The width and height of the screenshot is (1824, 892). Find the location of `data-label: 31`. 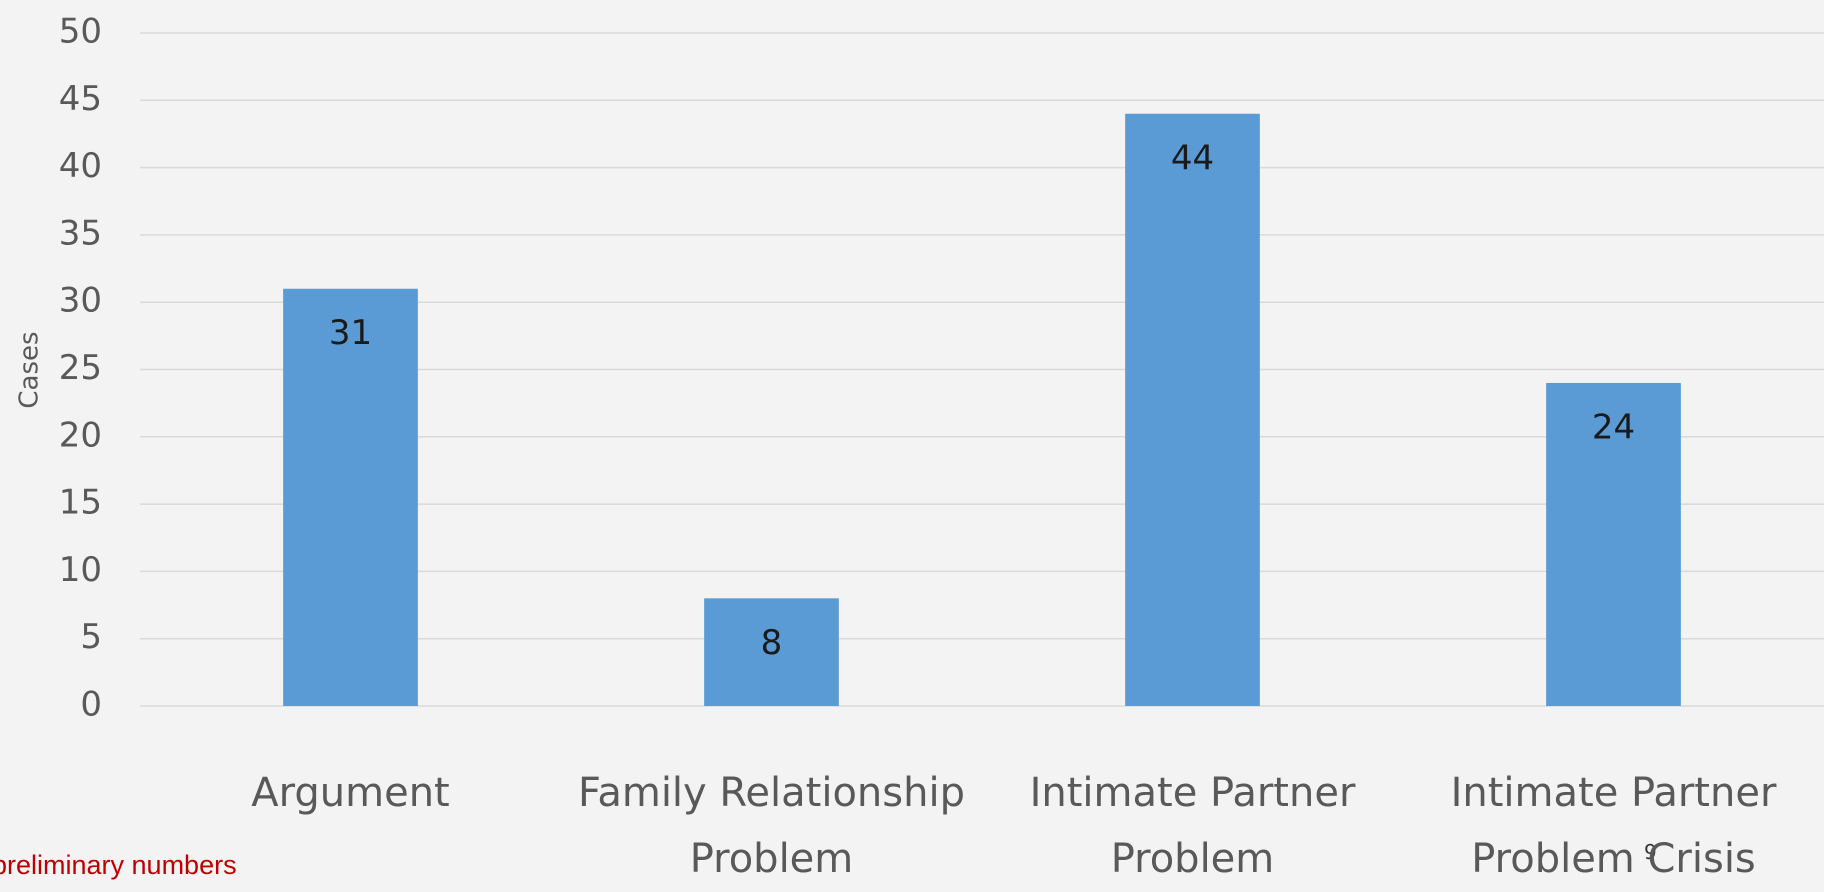

data-label: 31 is located at coordinates (350, 333).